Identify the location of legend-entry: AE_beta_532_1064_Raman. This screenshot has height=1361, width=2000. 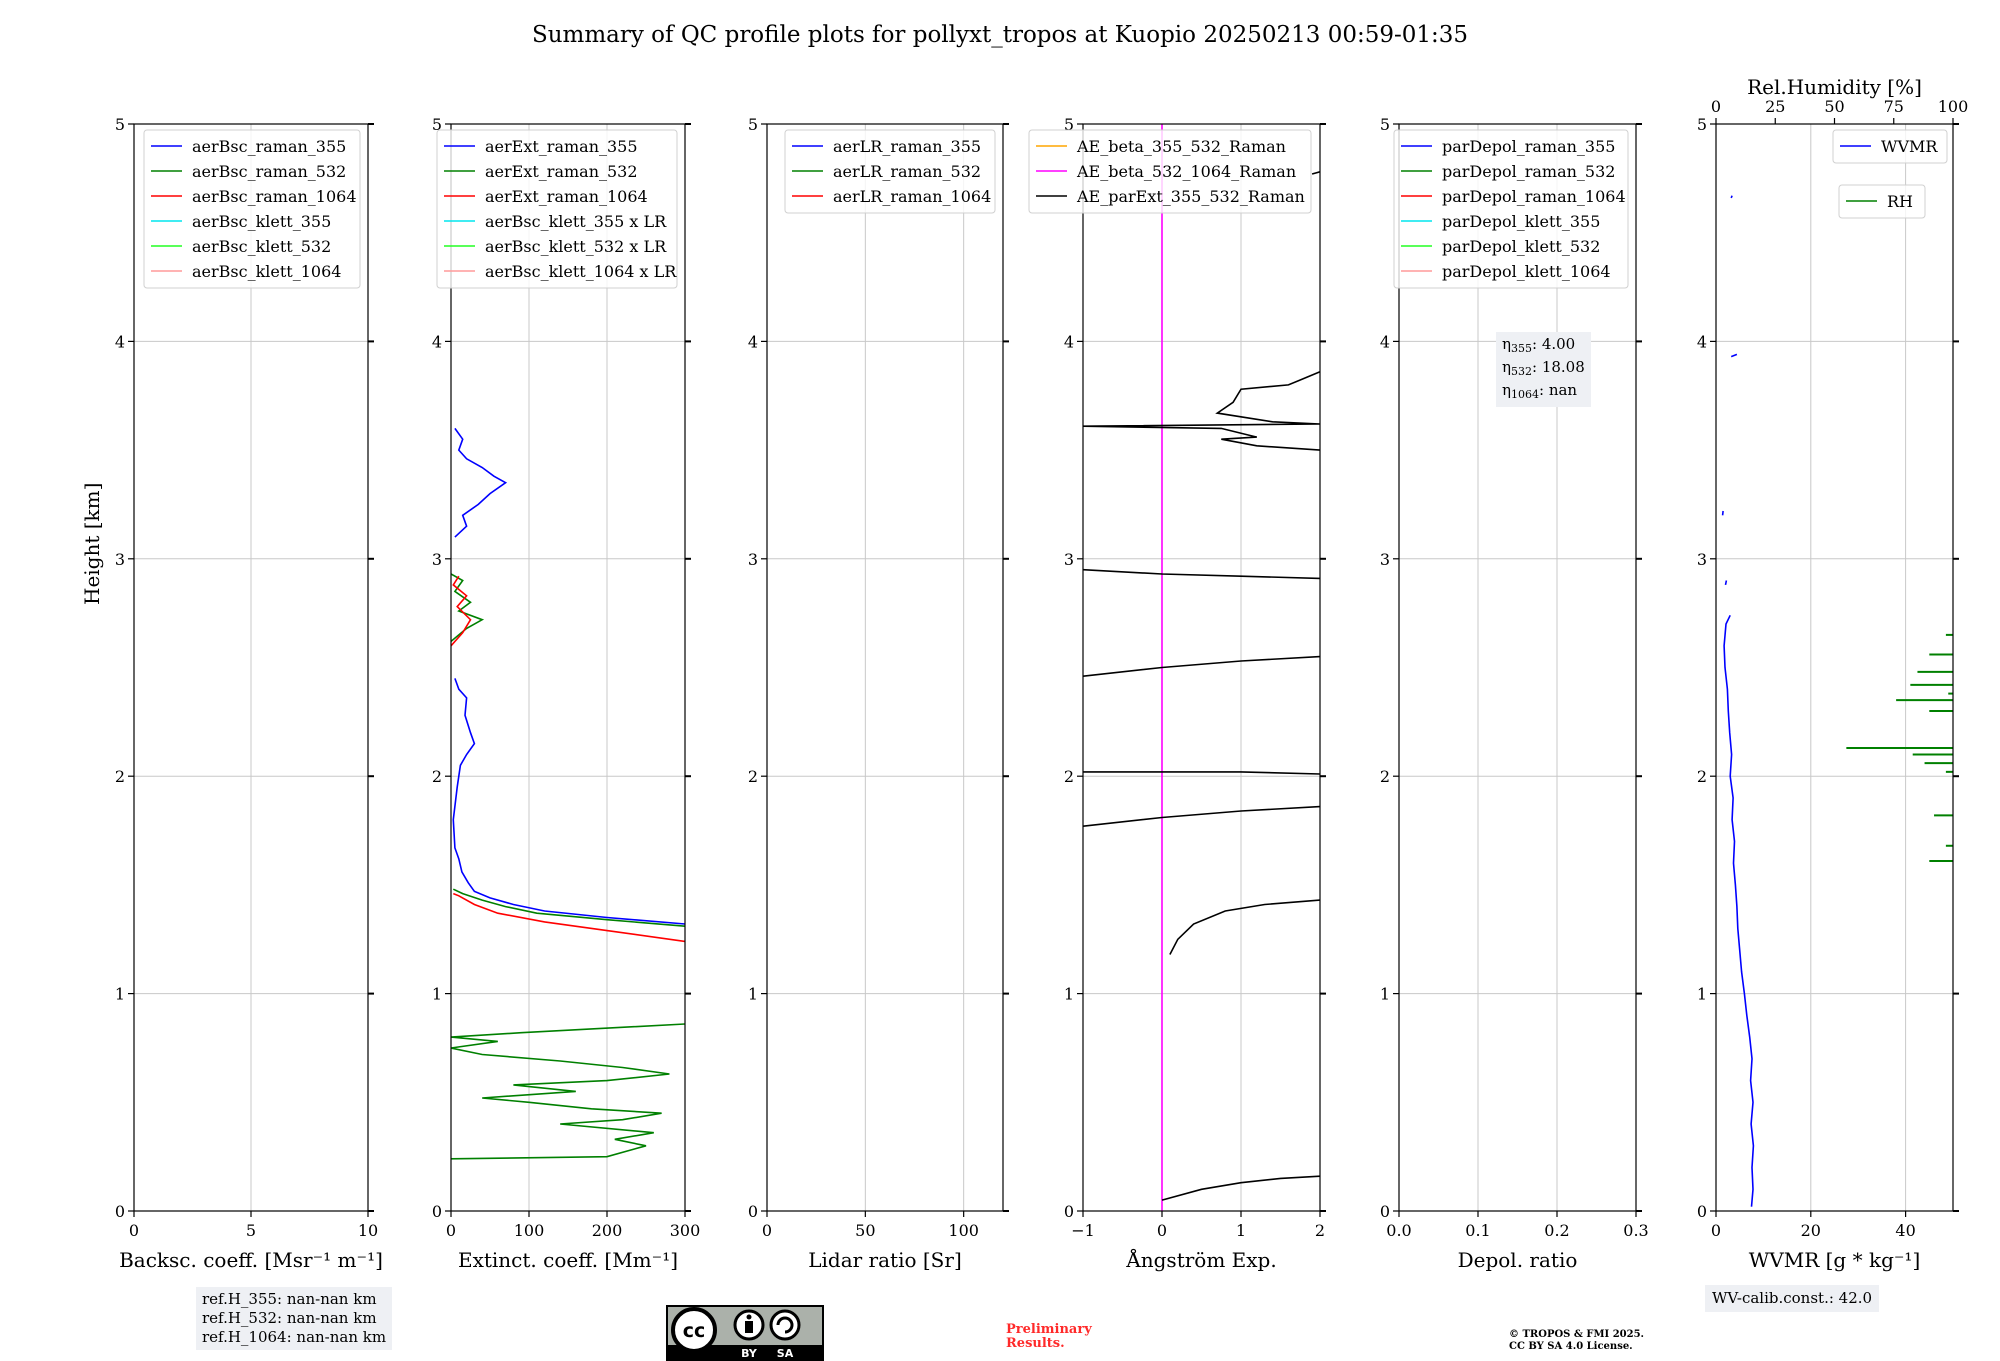
(1186, 171).